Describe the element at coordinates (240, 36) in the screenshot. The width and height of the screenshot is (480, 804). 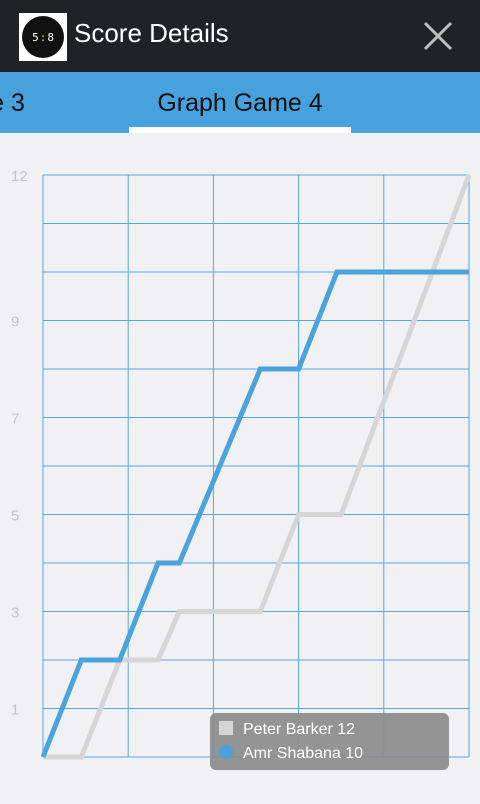
I see `app-bar: 5 : 8 Score Details` at that location.